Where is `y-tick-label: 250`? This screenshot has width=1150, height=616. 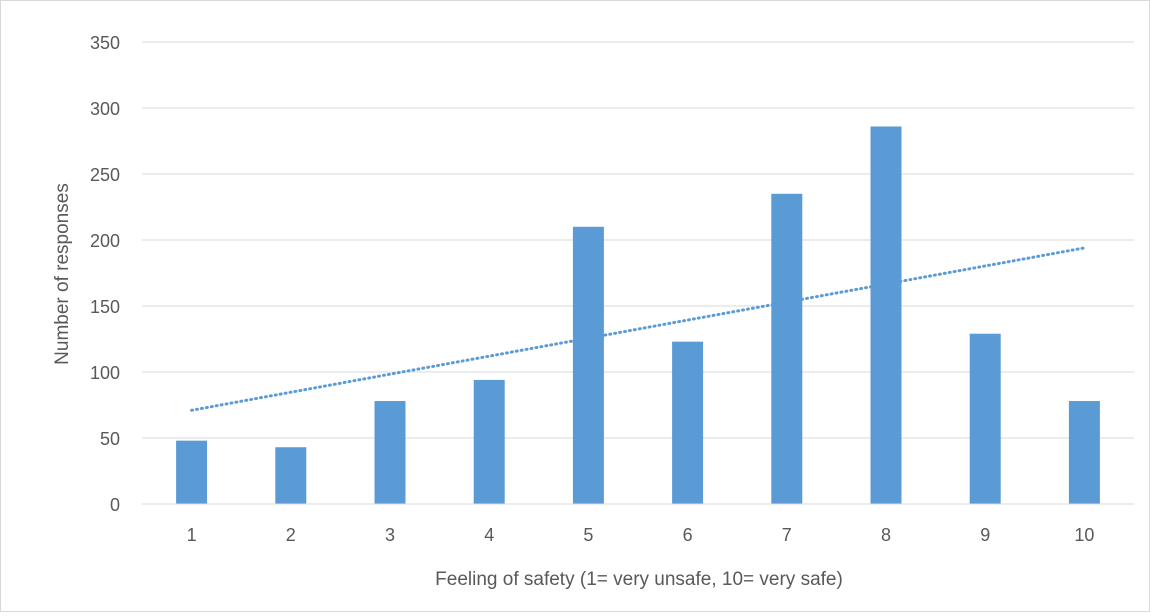
y-tick-label: 250 is located at coordinates (105, 175).